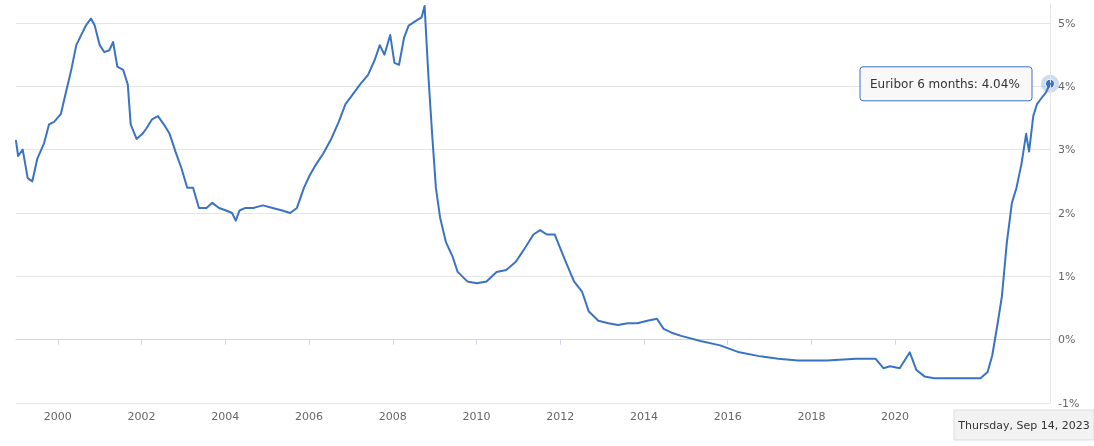 The width and height of the screenshot is (1094, 446). I want to click on x-tick-label: 2008, so click(392, 416).